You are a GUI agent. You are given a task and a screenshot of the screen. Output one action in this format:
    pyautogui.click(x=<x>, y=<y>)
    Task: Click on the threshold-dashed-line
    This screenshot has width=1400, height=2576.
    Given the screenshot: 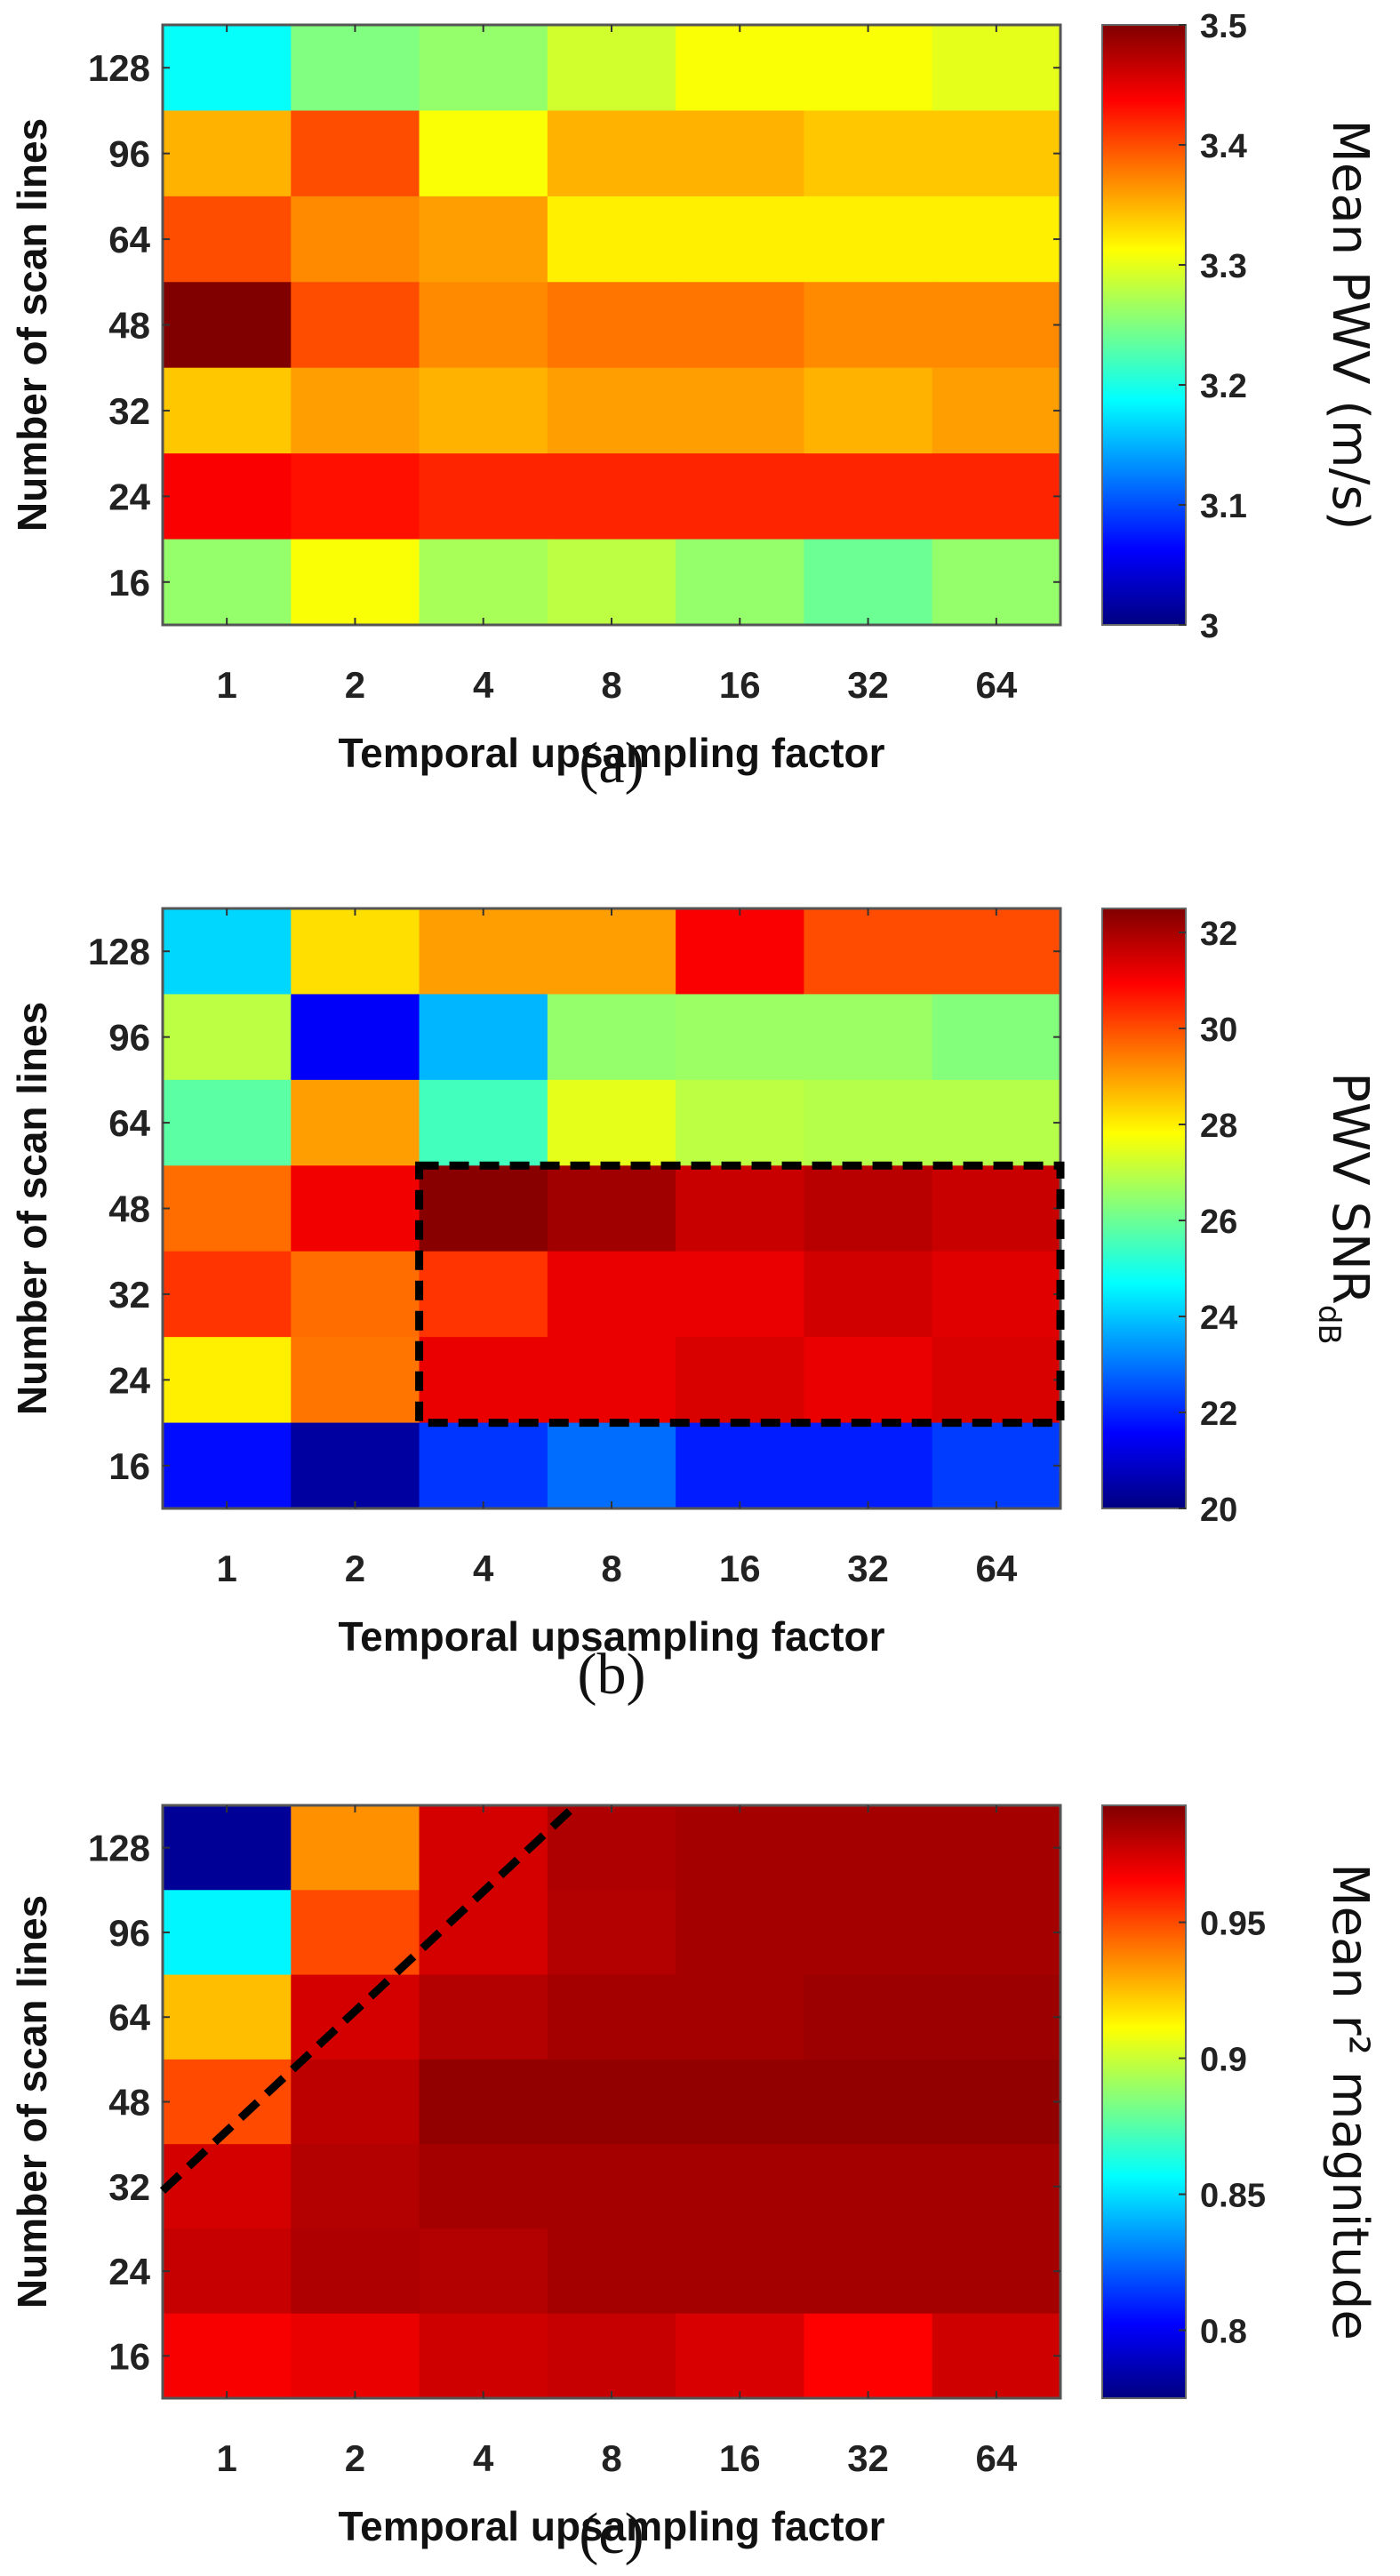 What is the action you would take?
    pyautogui.click(x=369, y=1998)
    